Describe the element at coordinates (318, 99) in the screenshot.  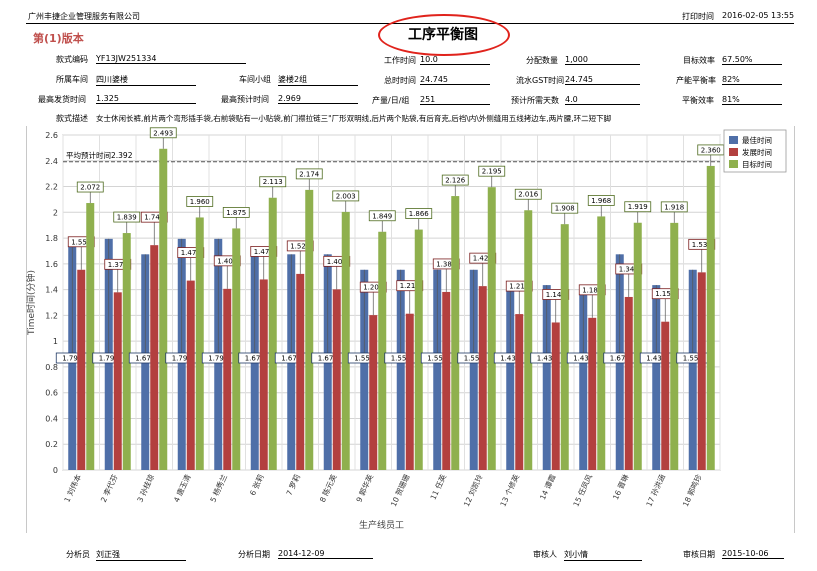
I see `max-est: 2.969` at that location.